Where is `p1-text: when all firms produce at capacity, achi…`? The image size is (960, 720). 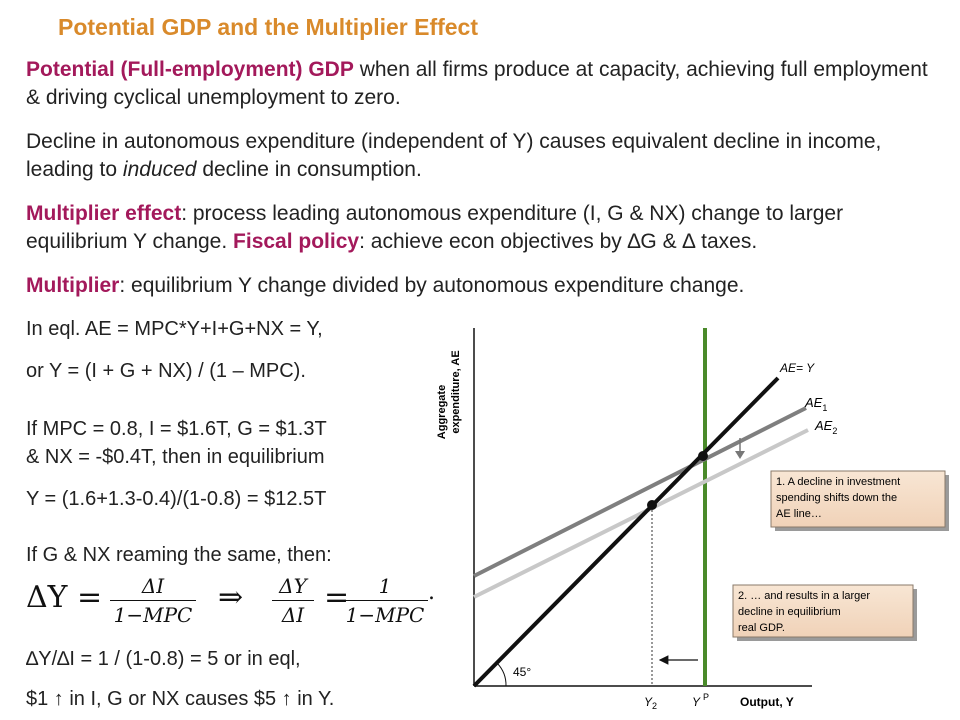
p1-text: when all firms produce at capacity, achi… is located at coordinates (477, 83).